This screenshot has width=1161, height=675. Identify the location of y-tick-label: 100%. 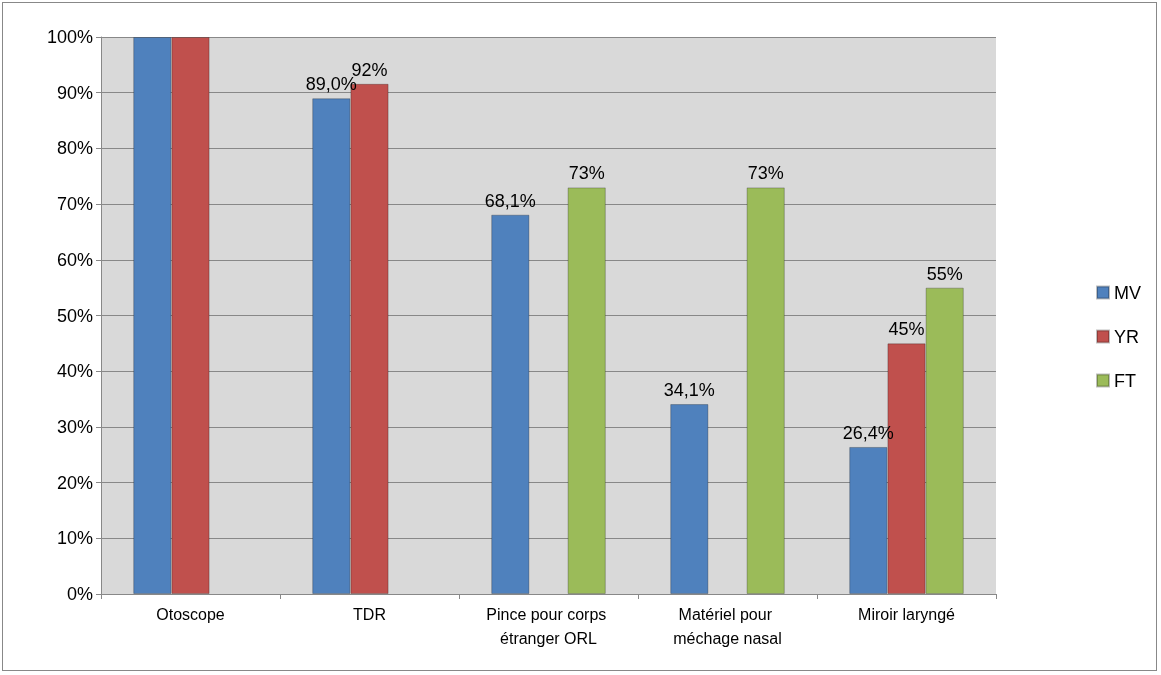
(69, 37).